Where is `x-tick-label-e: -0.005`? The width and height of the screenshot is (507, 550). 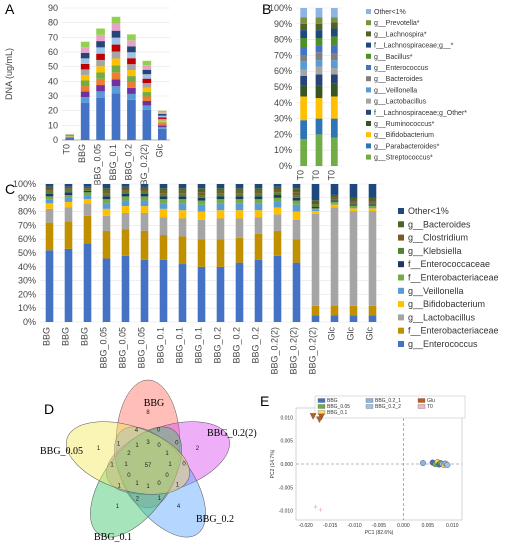
x-tick-label-e: -0.005 is located at coordinates (379, 526).